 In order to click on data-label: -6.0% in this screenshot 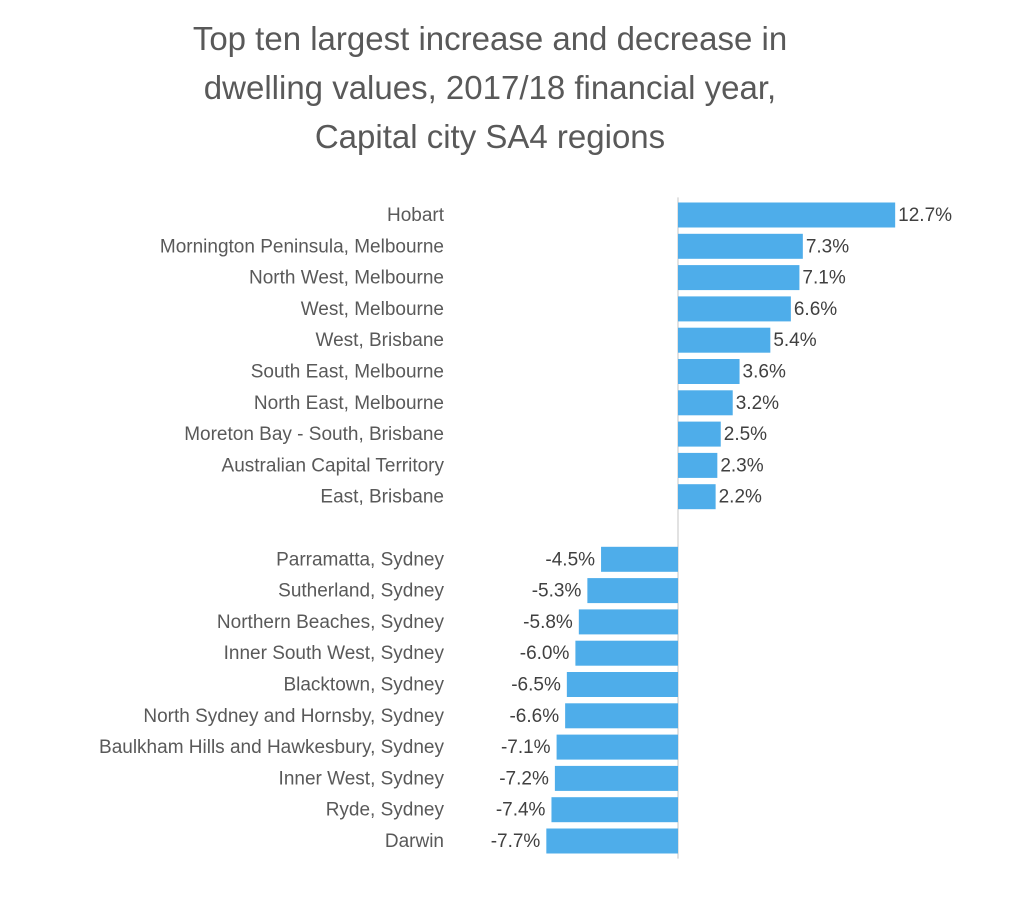, I will do `click(545, 653)`.